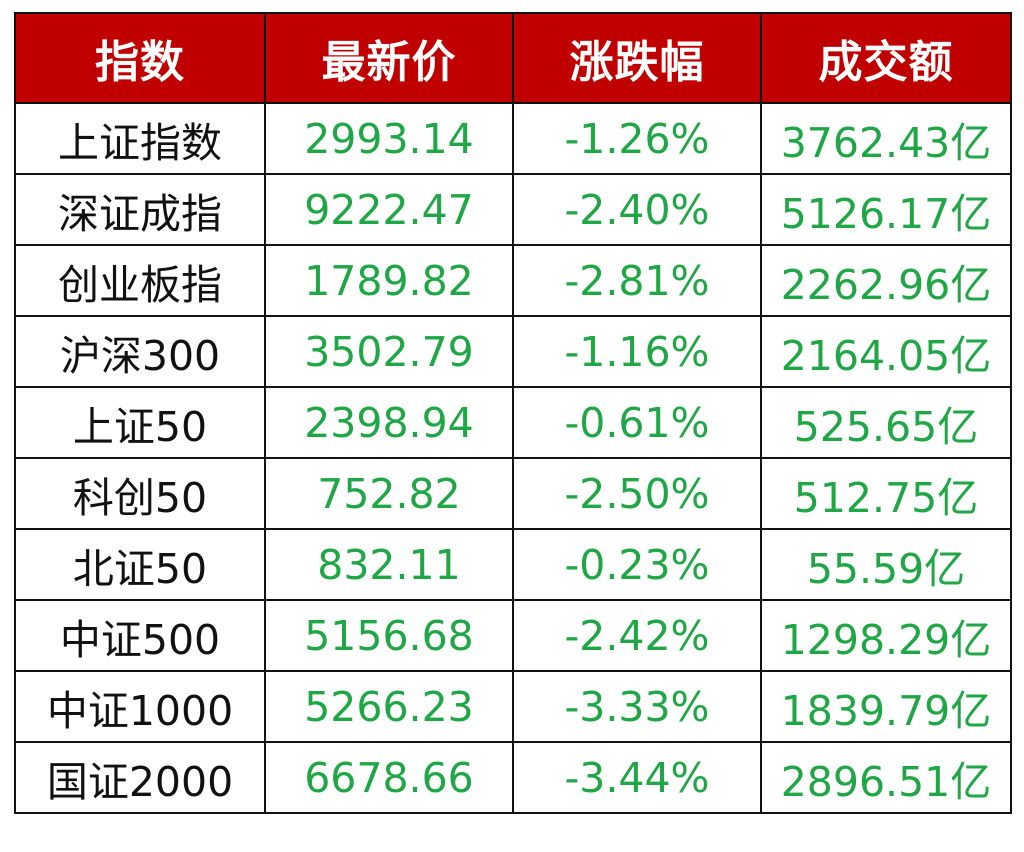 This screenshot has height=852, width=1024. Describe the element at coordinates (886, 564) in the screenshot. I see `turnover: 55.59亿` at that location.